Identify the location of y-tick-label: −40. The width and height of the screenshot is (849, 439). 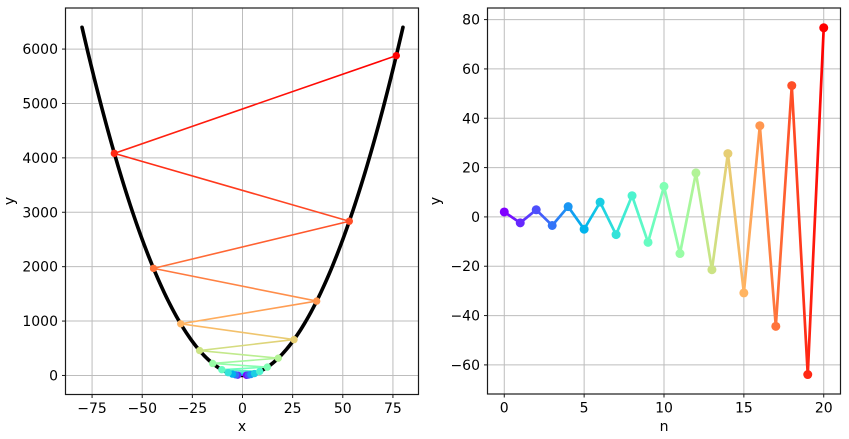
(465, 317).